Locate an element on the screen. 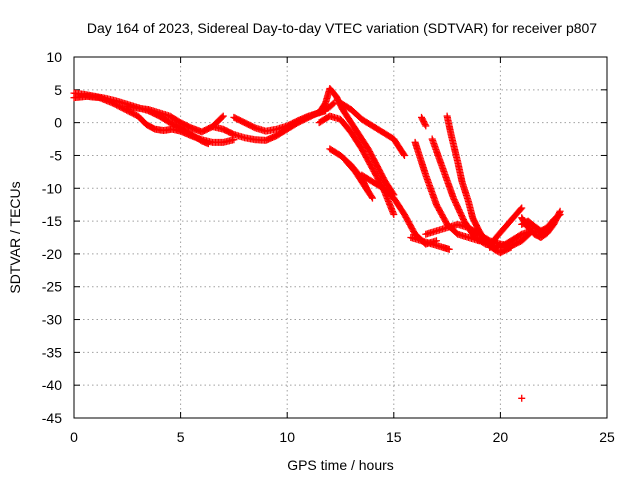  y-tick-label: 5 is located at coordinates (58, 90).